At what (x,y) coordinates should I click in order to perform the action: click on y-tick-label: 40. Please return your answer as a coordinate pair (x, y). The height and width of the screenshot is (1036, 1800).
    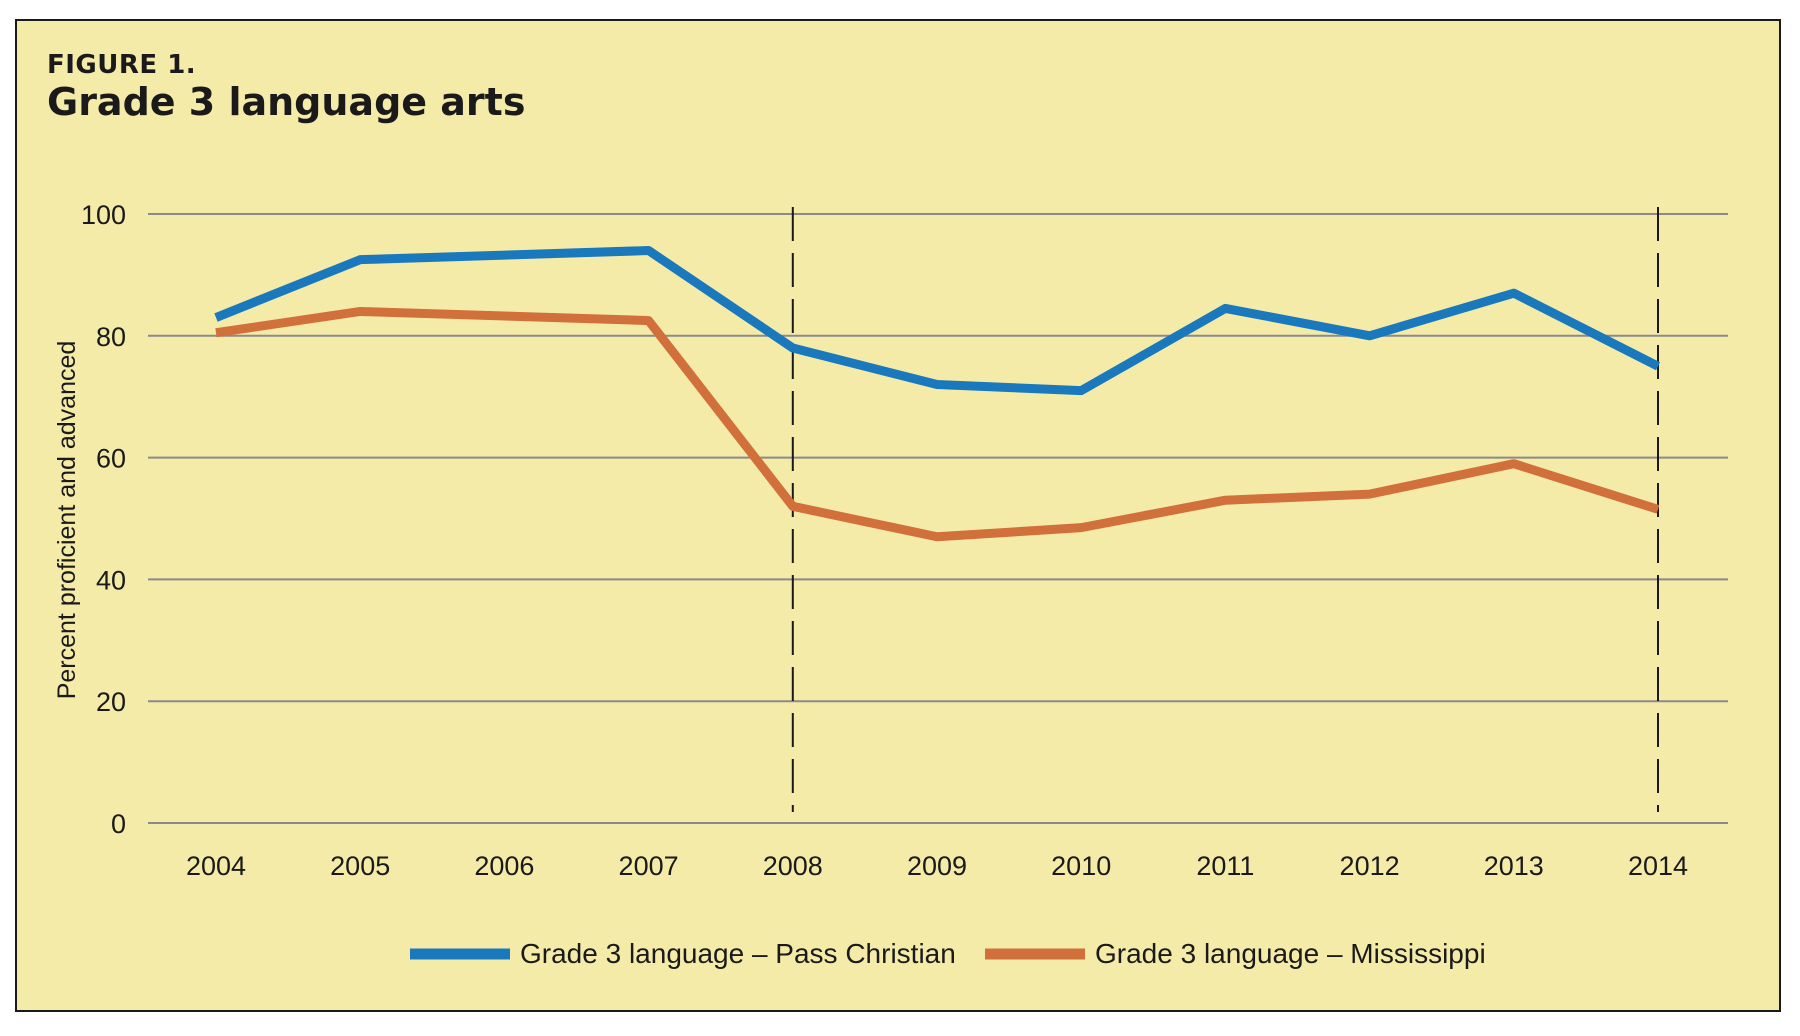
    Looking at the image, I should click on (111, 580).